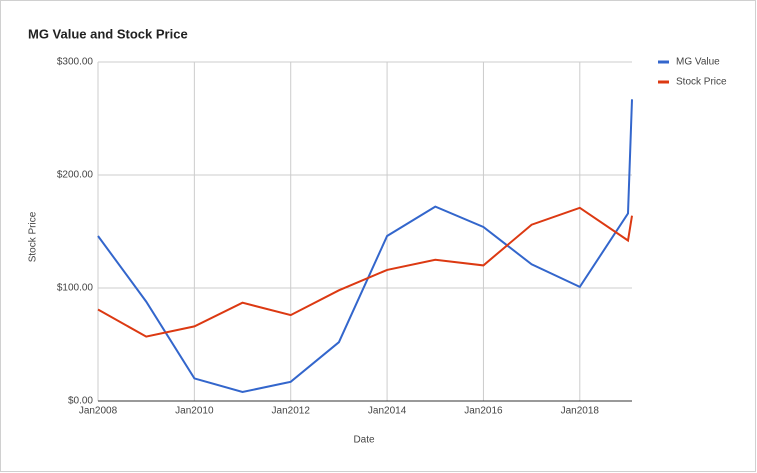 The width and height of the screenshot is (757, 473). I want to click on y-tick-label: $100.00, so click(75, 288).